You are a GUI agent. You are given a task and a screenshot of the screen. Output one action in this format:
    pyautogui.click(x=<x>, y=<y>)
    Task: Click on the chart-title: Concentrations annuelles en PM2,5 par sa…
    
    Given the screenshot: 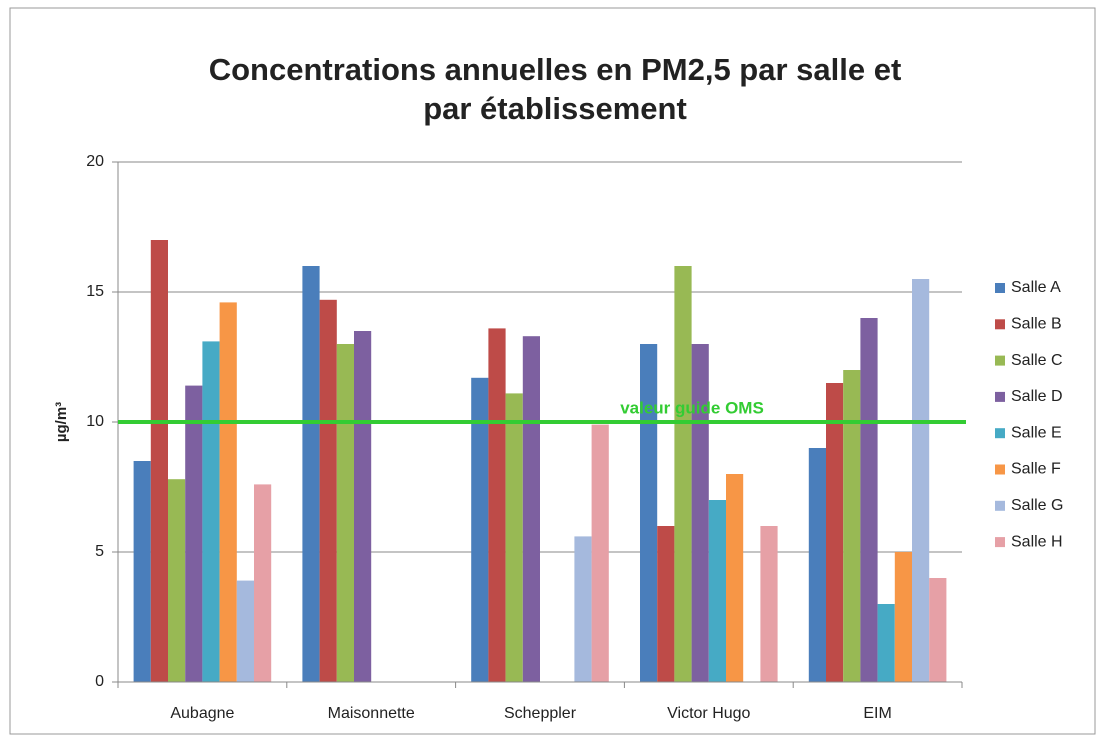 What is the action you would take?
    pyautogui.click(x=555, y=69)
    